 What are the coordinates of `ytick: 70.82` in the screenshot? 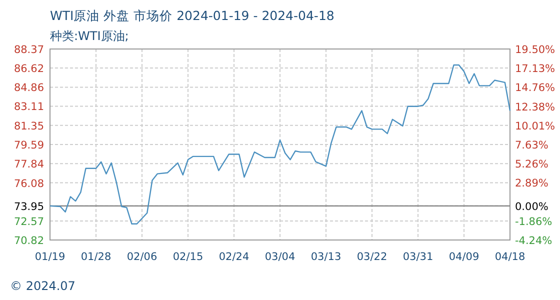 It's located at (29, 241).